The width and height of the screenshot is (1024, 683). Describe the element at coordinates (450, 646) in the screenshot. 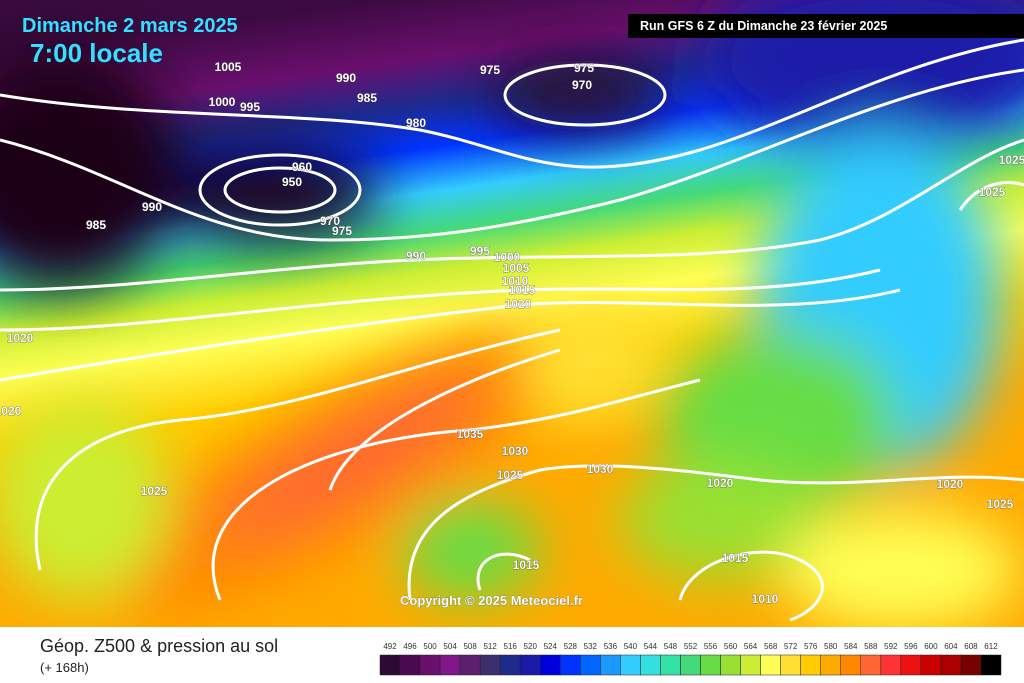

I see `colorbar-tick-label: 504` at that location.